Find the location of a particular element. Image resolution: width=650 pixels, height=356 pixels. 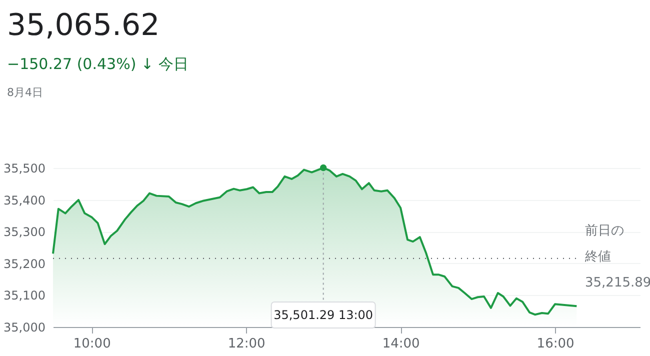

y-tick-label: 35,200 is located at coordinates (25, 263).